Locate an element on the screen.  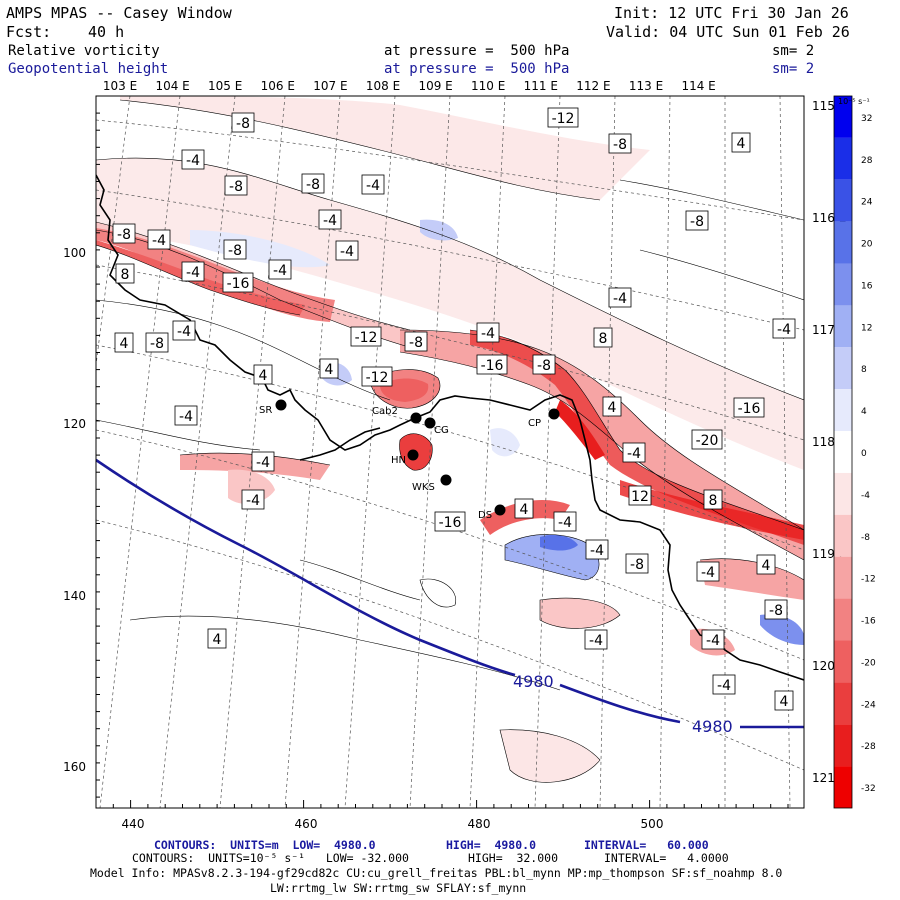
station-label: CG is located at coordinates (441, 430).